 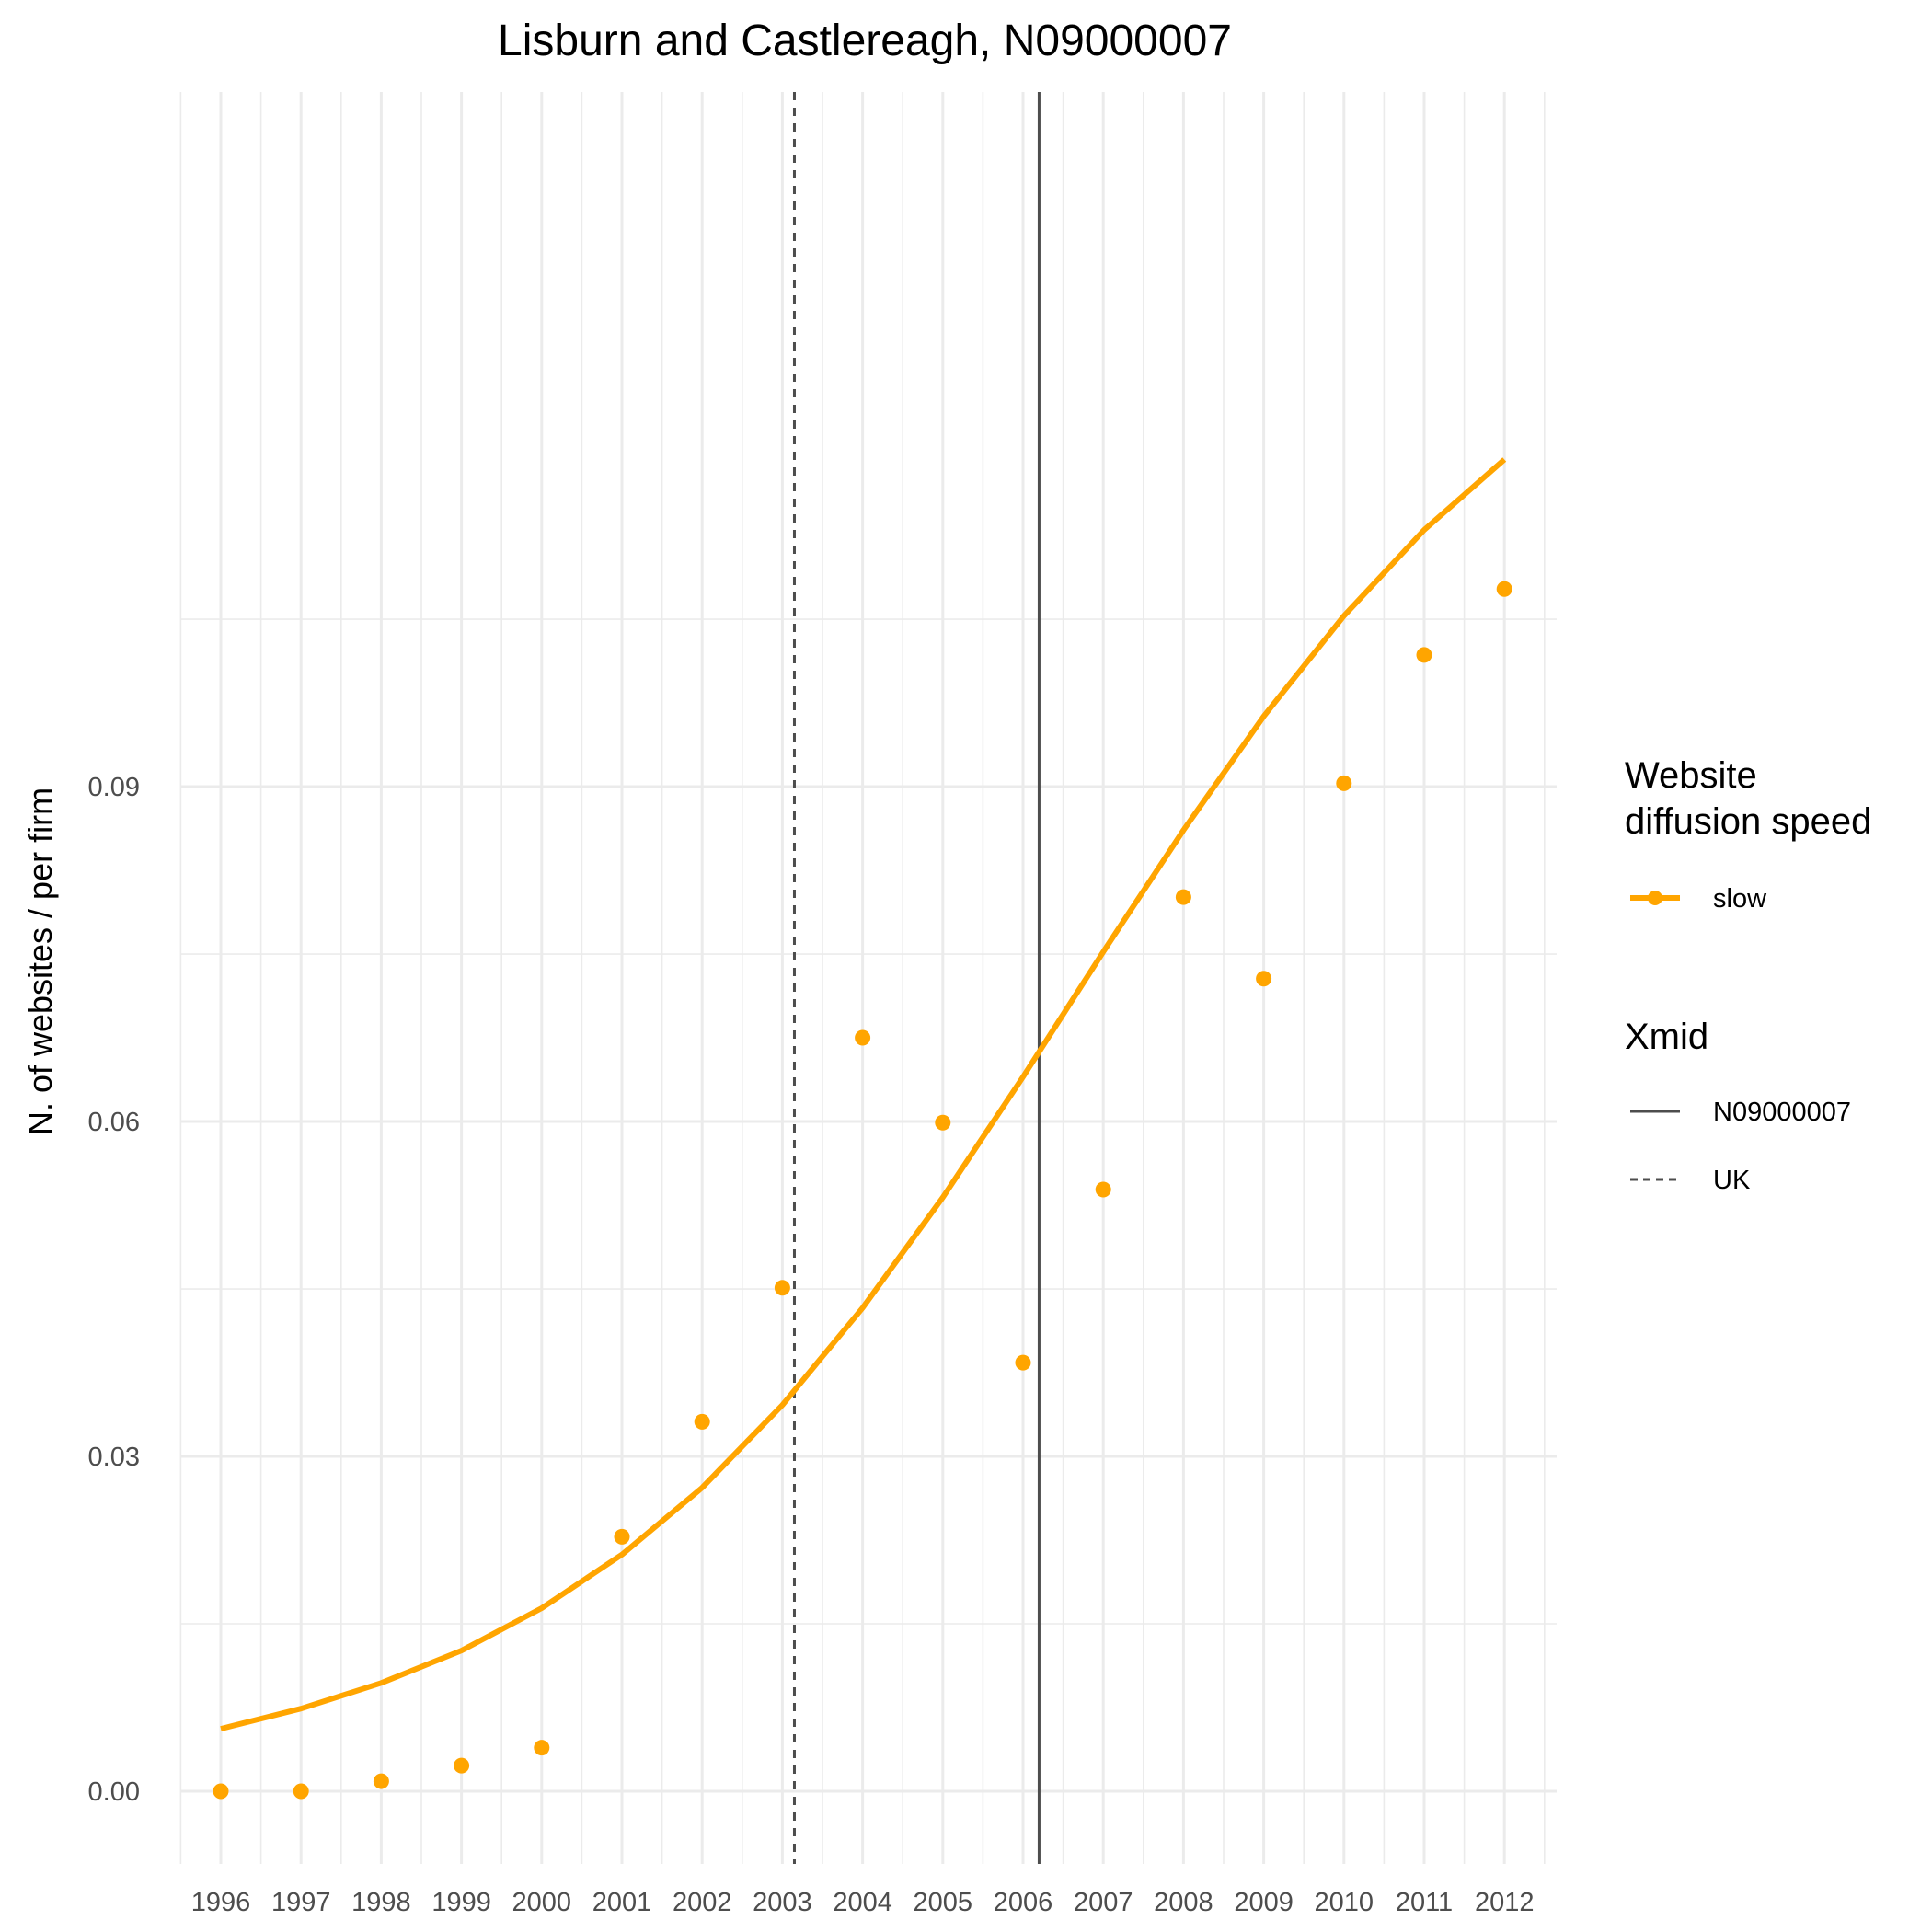 What do you see at coordinates (1691, 775) in the screenshot?
I see `legend-speed-title-line1: Website` at bounding box center [1691, 775].